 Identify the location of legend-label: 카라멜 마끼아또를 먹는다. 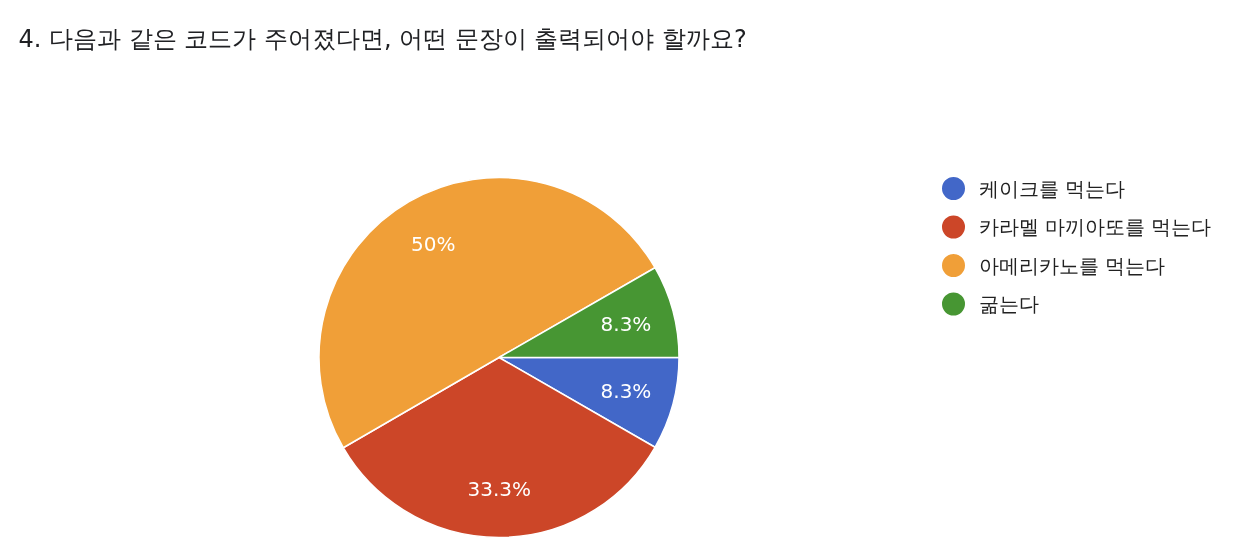
(1095, 227).